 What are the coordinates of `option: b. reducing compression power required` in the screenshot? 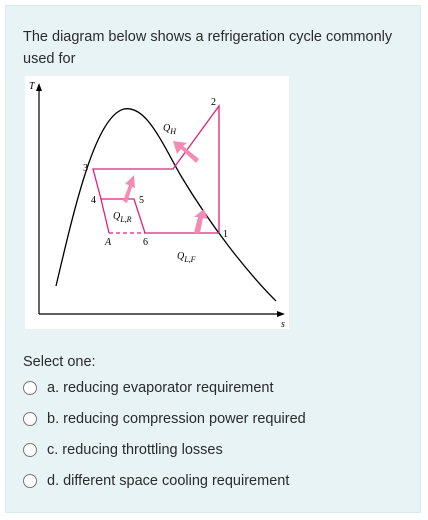 It's located at (164, 419).